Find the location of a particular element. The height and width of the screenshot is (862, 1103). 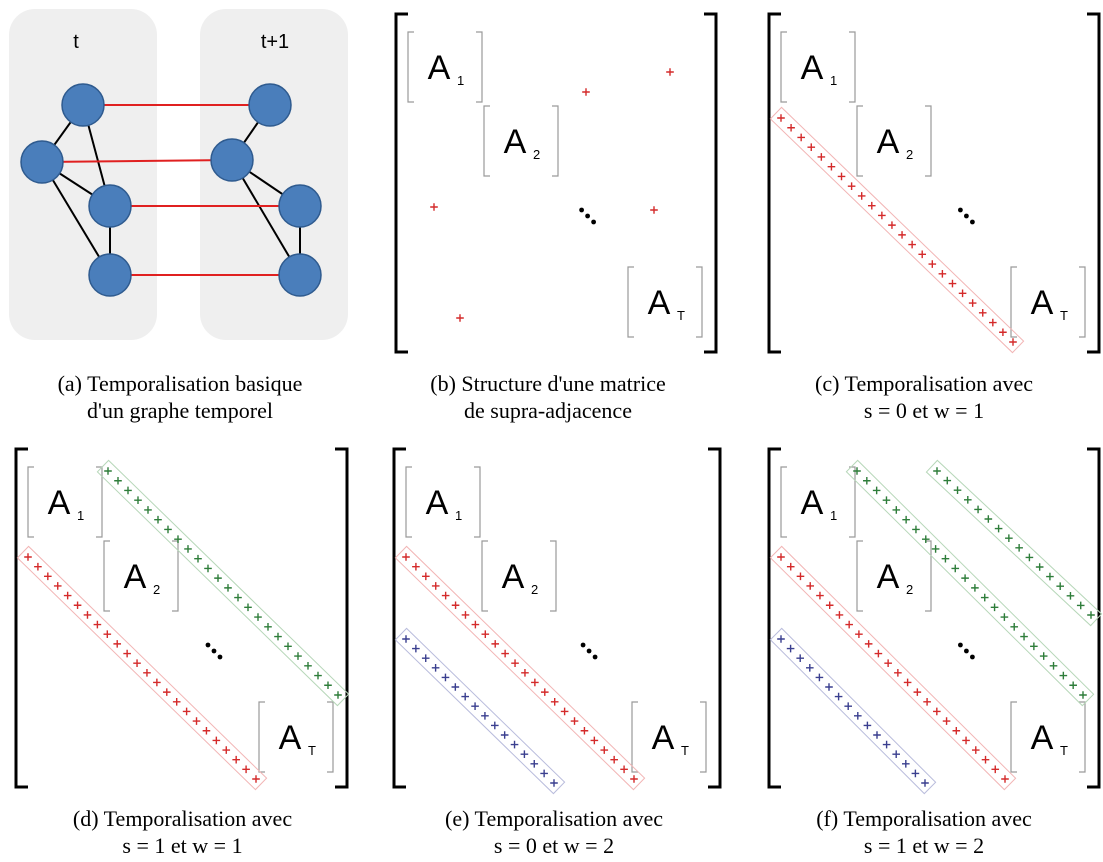

block-subscript: 1 is located at coordinates (833, 515).